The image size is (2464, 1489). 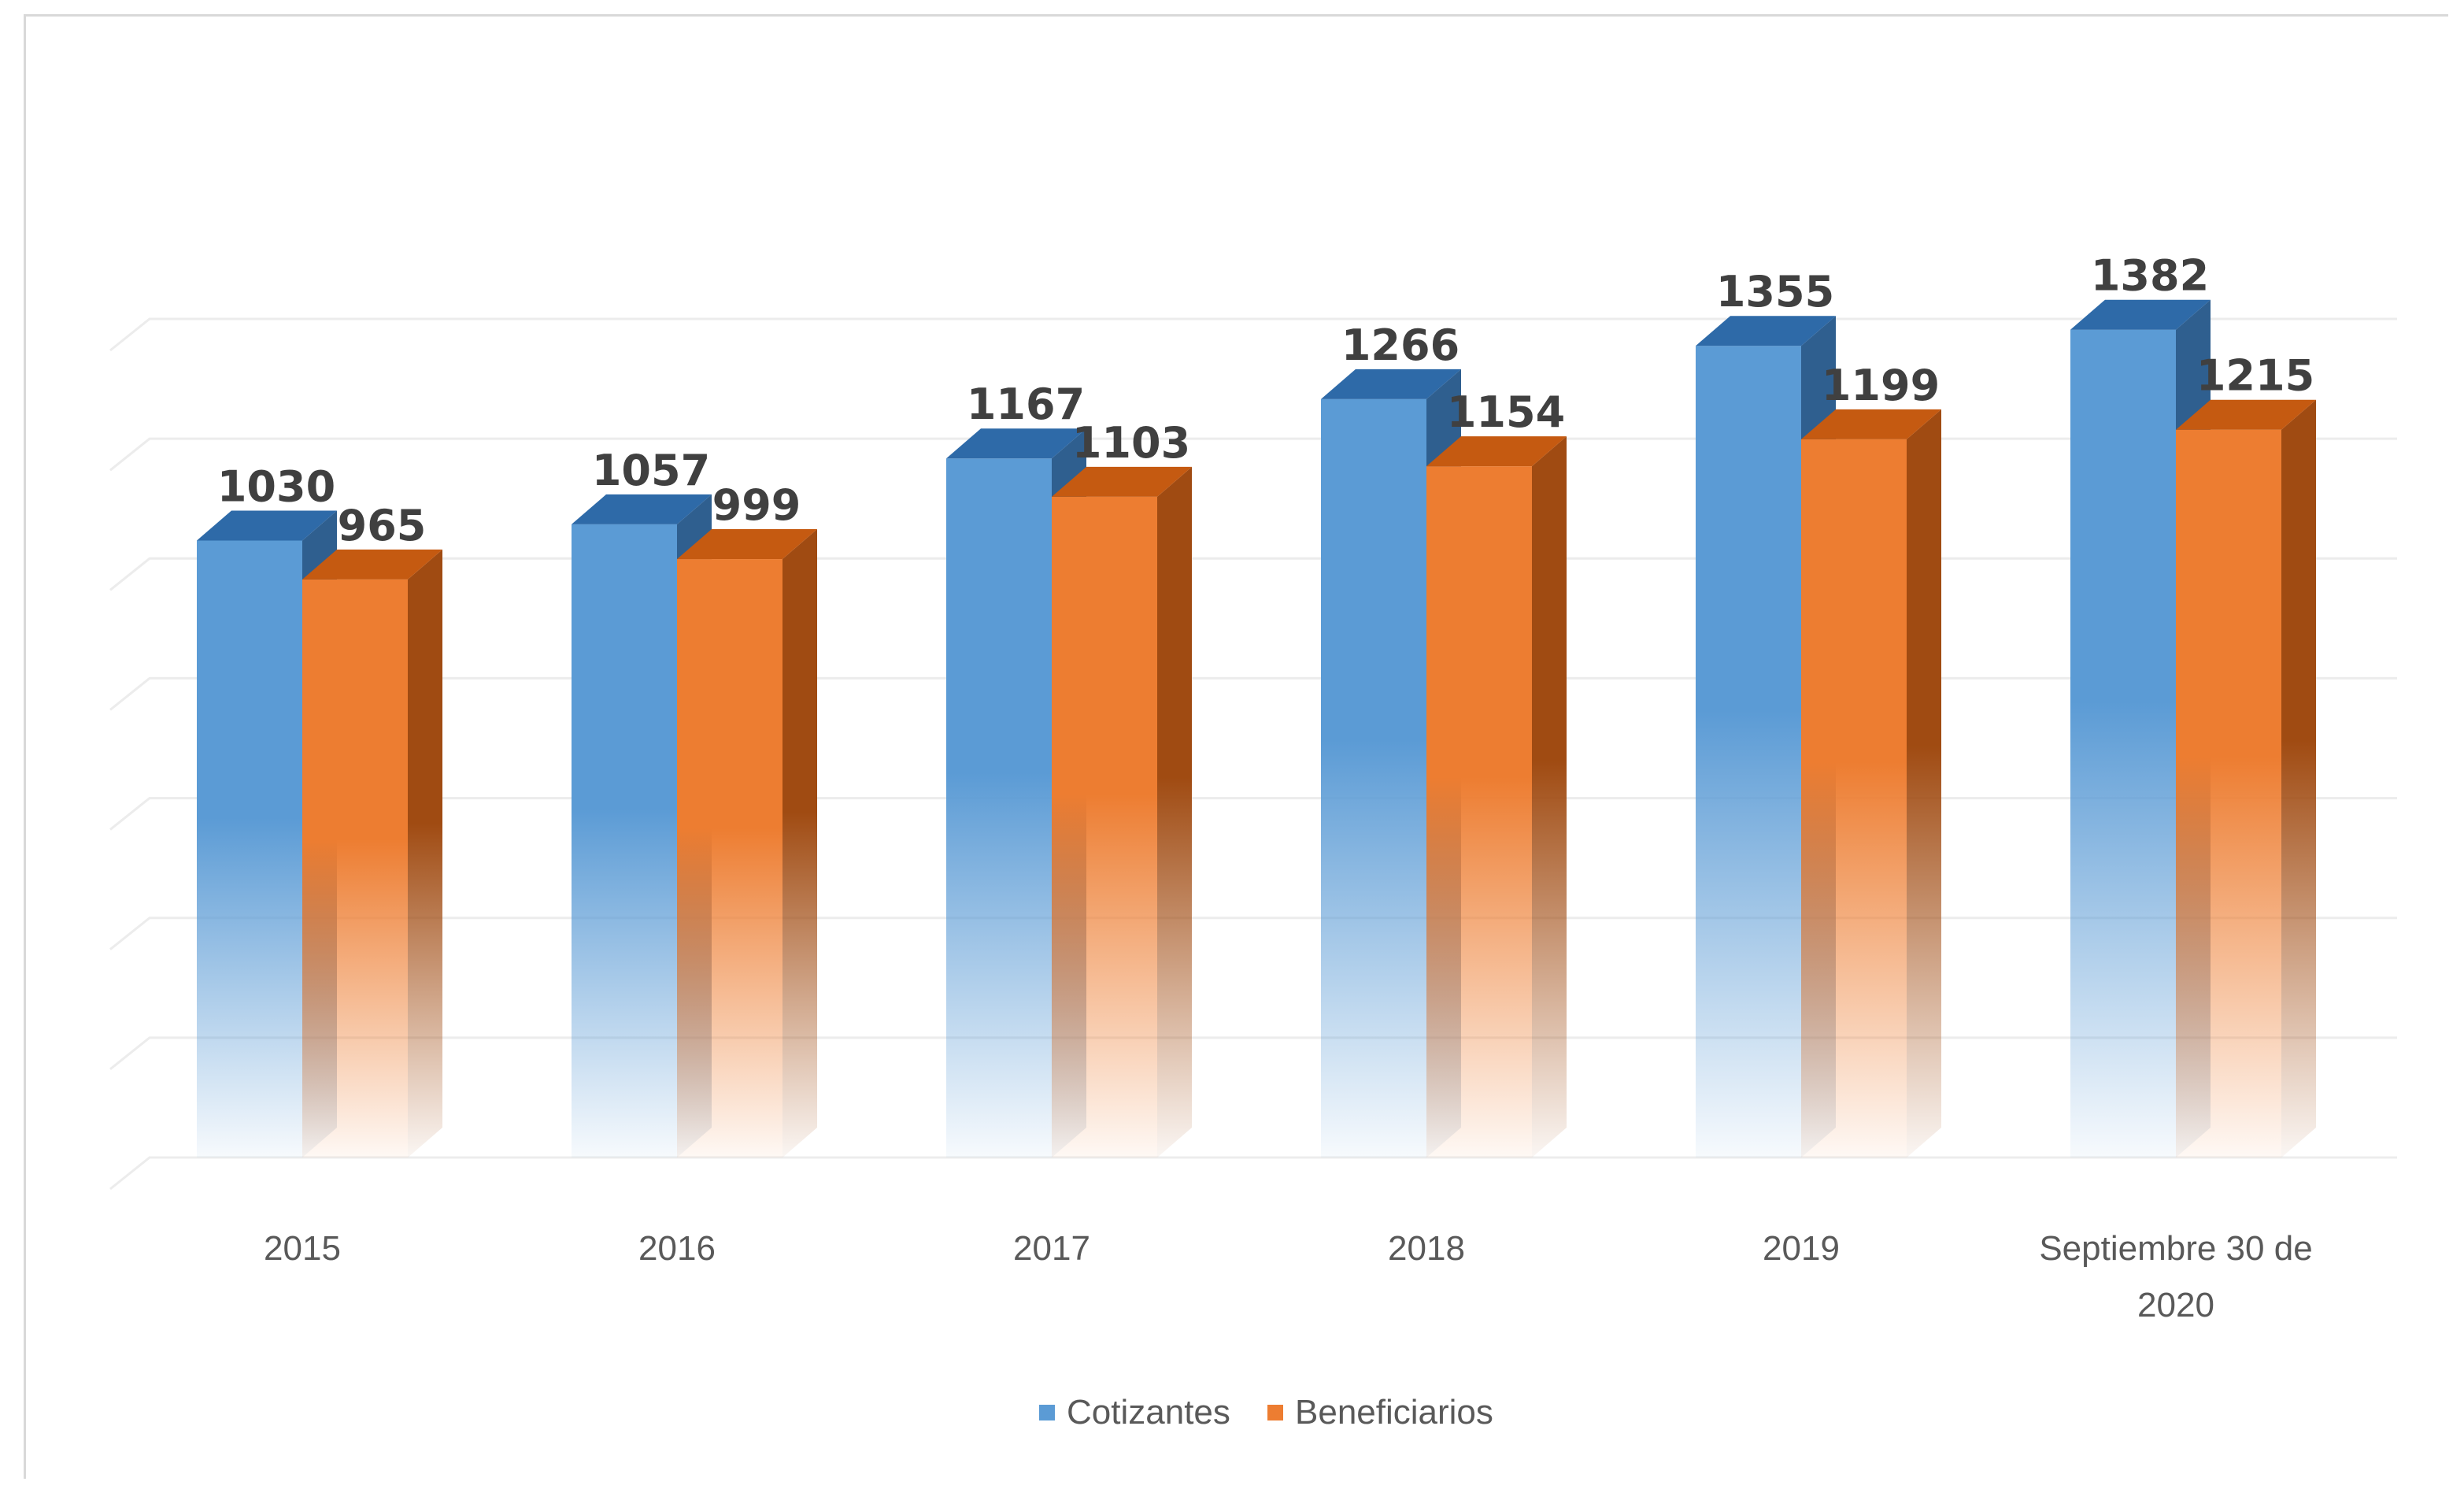 I want to click on category-label: 2015, so click(x=302, y=1248).